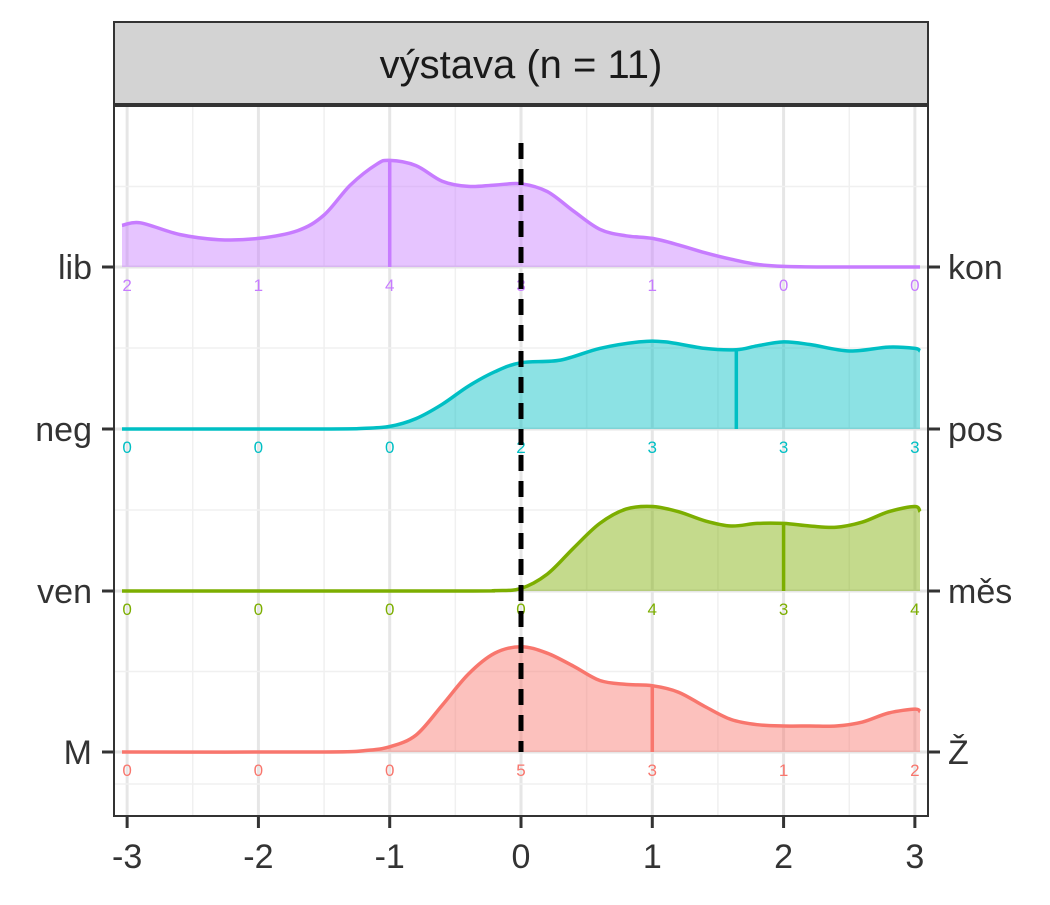 This screenshot has height=905, width=1050. I want to click on strip-header, so click(521, 63).